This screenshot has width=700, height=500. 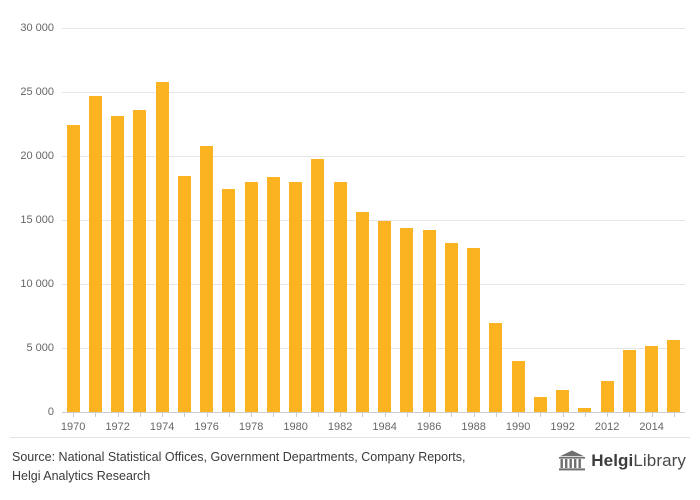 What do you see at coordinates (572, 460) in the screenshot?
I see `library-building-icon` at bounding box center [572, 460].